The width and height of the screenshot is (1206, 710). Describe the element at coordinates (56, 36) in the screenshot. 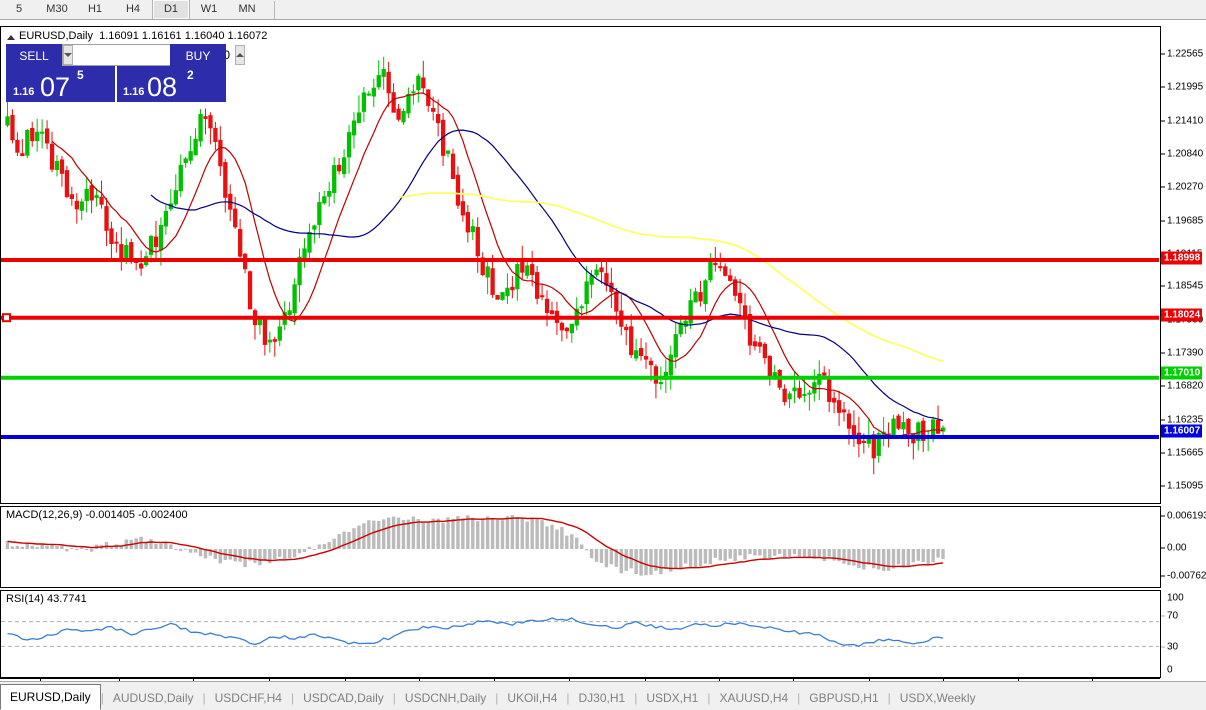

I see `symbol-period-text: EURUSD,Daily` at that location.